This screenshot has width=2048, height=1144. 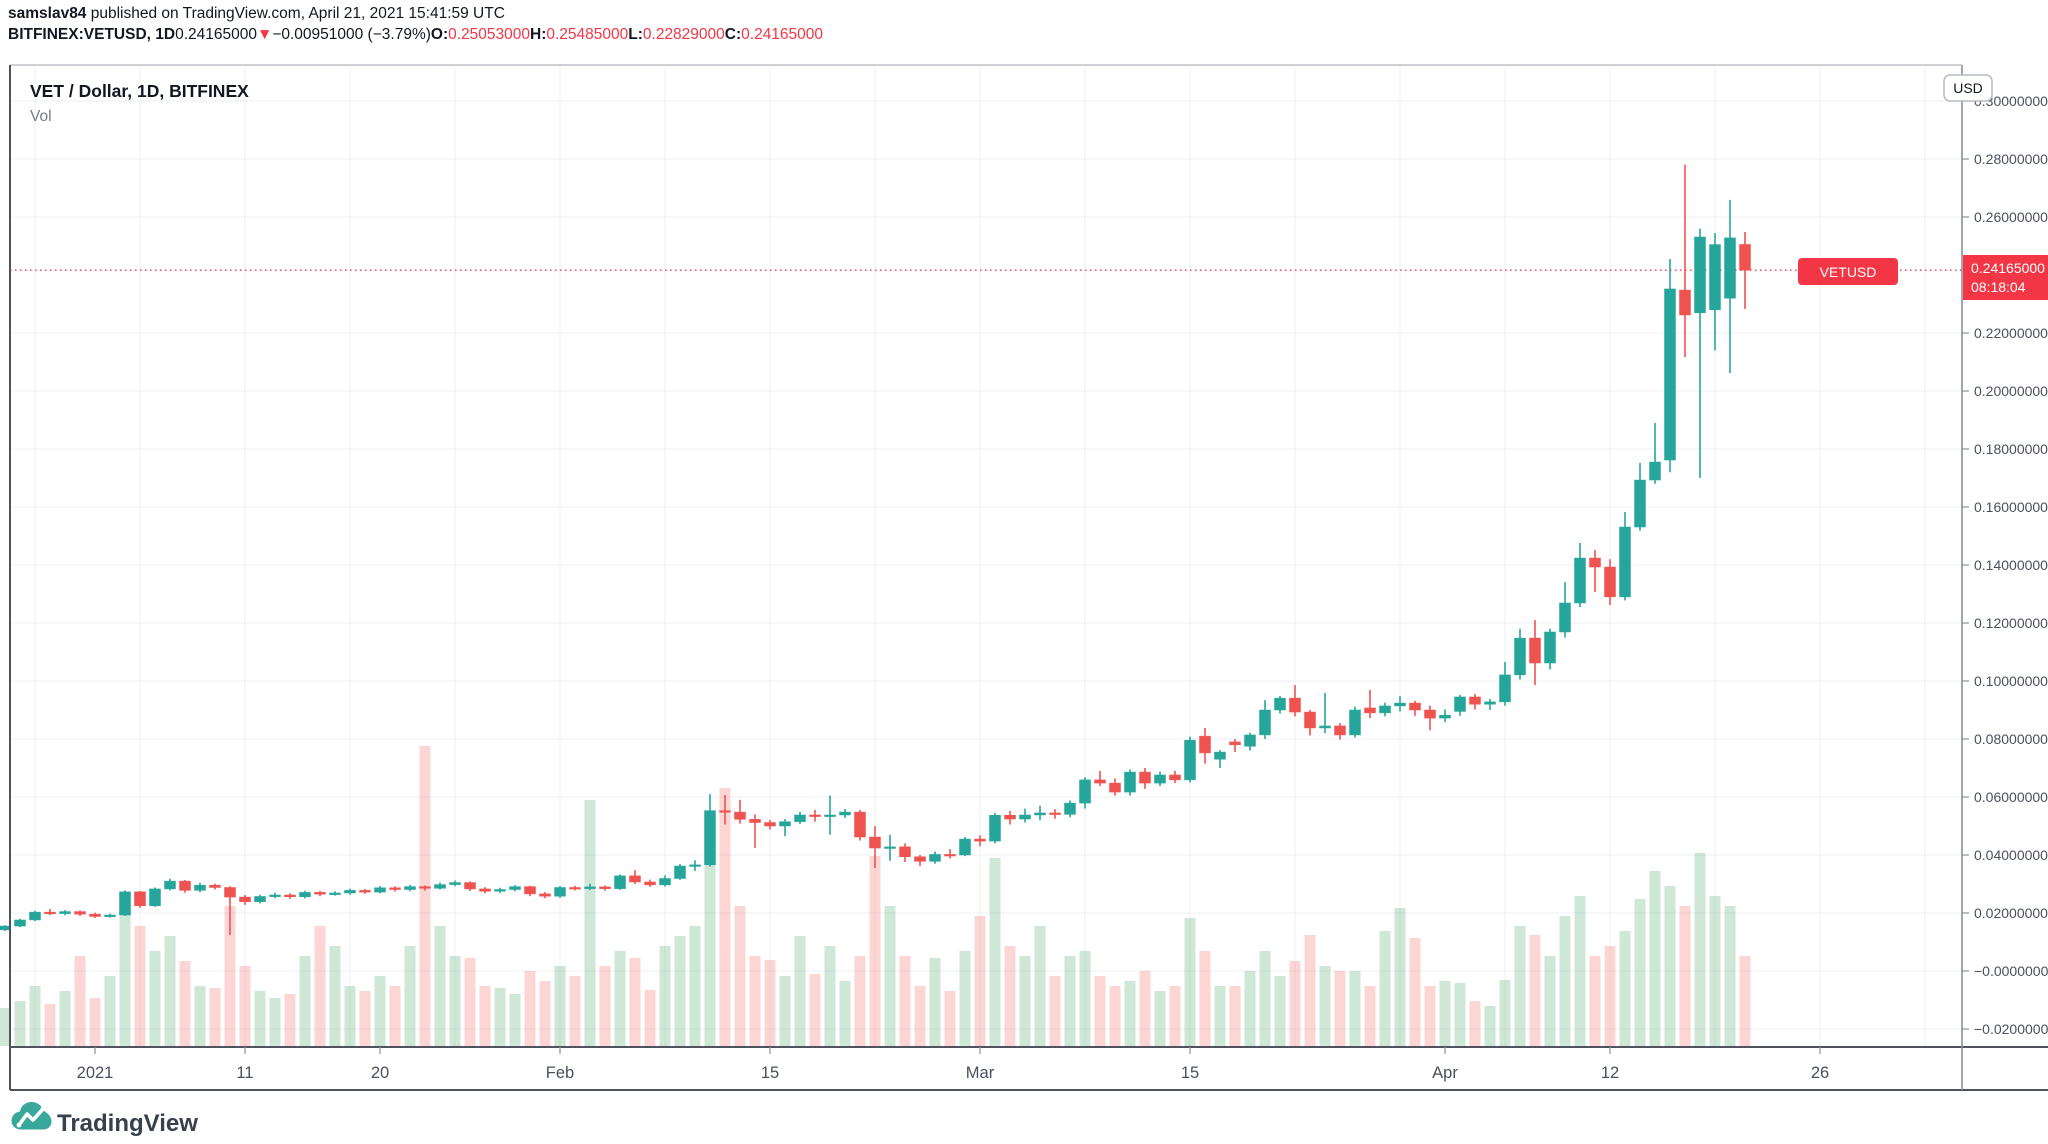 I want to click on price-tick-label: 0.02000000, so click(x=2011, y=913).